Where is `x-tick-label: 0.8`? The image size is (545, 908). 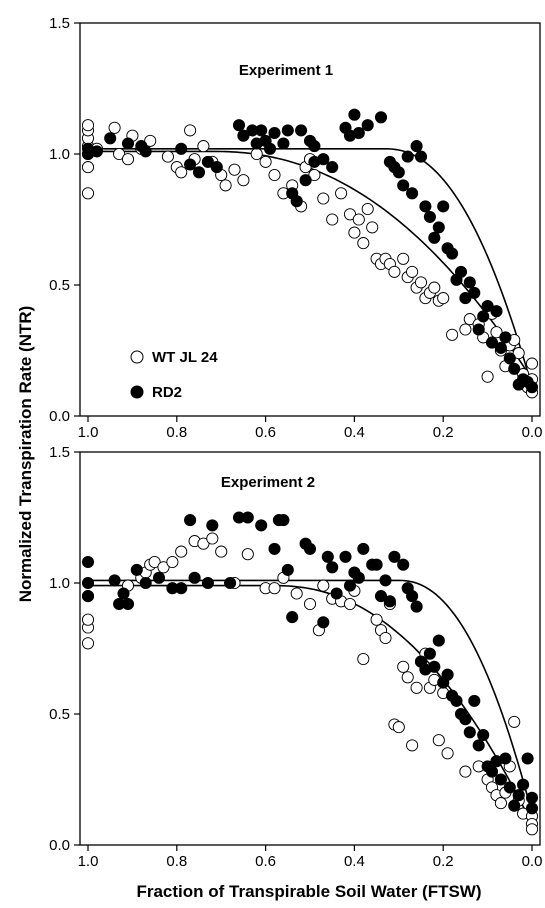 x-tick-label: 0.8 is located at coordinates (176, 861).